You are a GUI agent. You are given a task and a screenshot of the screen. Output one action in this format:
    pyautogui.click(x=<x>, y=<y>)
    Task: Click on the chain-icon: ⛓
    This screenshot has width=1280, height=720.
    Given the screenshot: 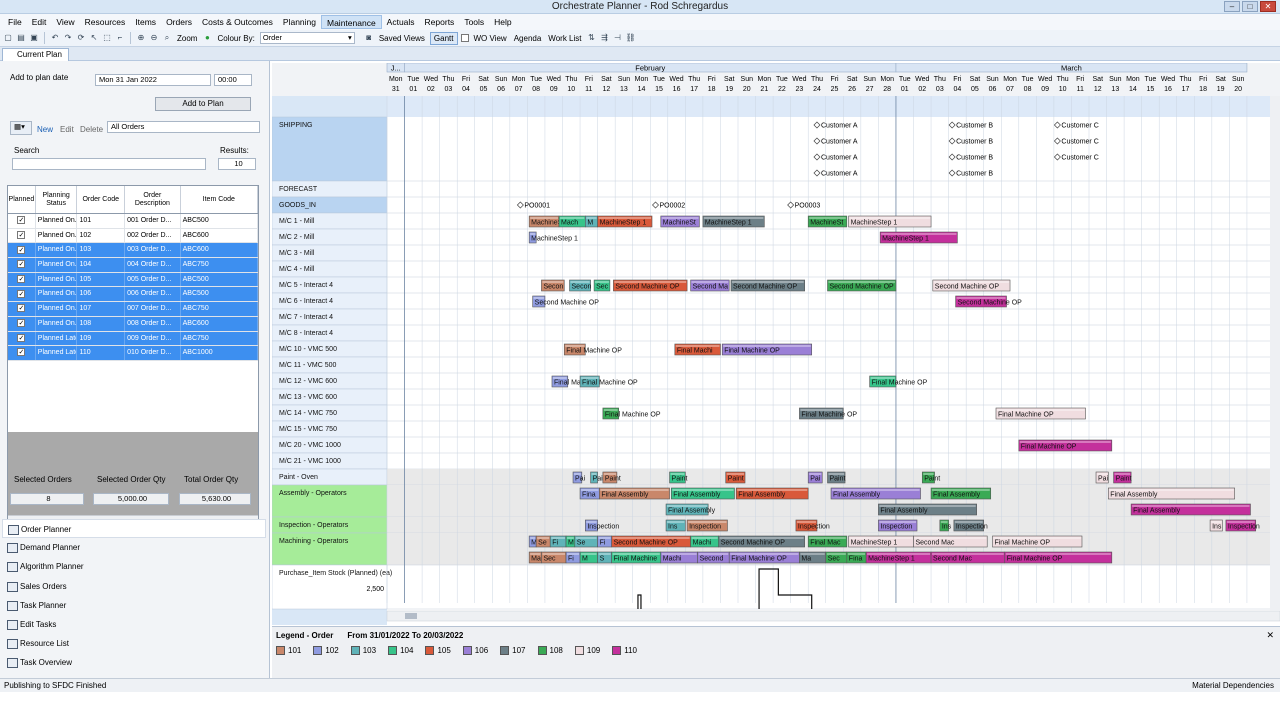 What is the action you would take?
    pyautogui.click(x=630, y=37)
    